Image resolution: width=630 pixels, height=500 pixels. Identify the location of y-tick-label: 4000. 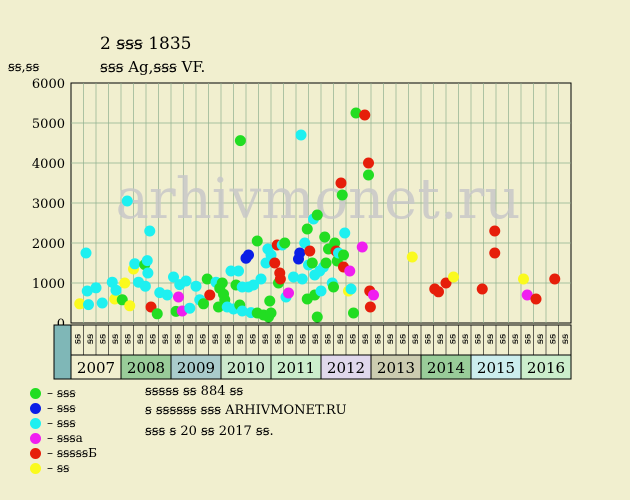
(48, 164).